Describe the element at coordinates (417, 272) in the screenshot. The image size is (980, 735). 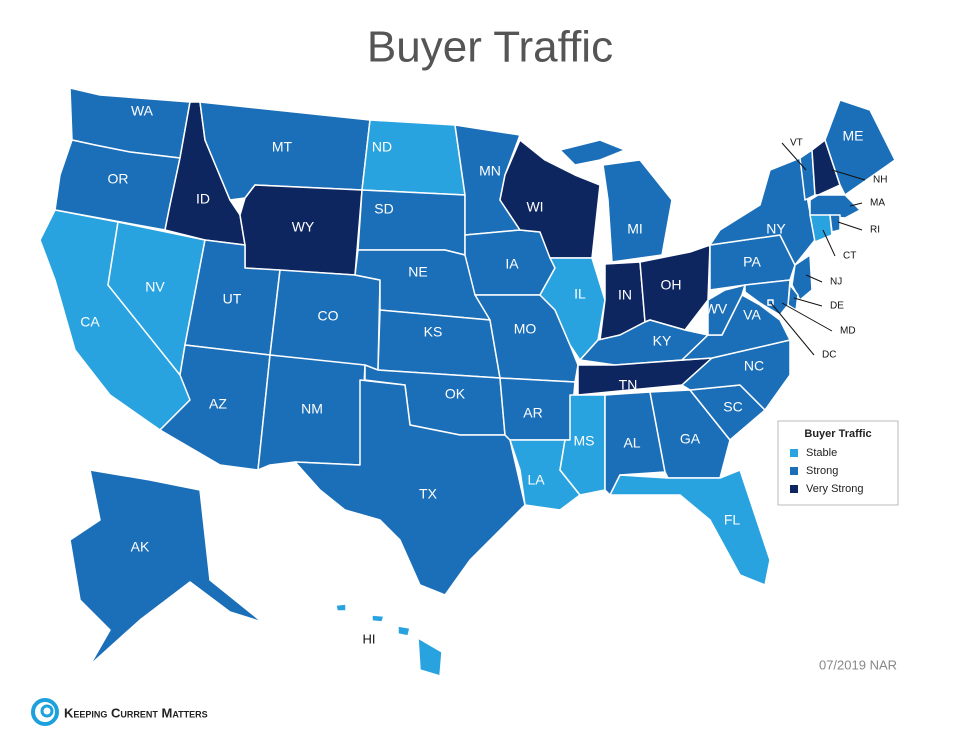
I see `state-label: NE` at that location.